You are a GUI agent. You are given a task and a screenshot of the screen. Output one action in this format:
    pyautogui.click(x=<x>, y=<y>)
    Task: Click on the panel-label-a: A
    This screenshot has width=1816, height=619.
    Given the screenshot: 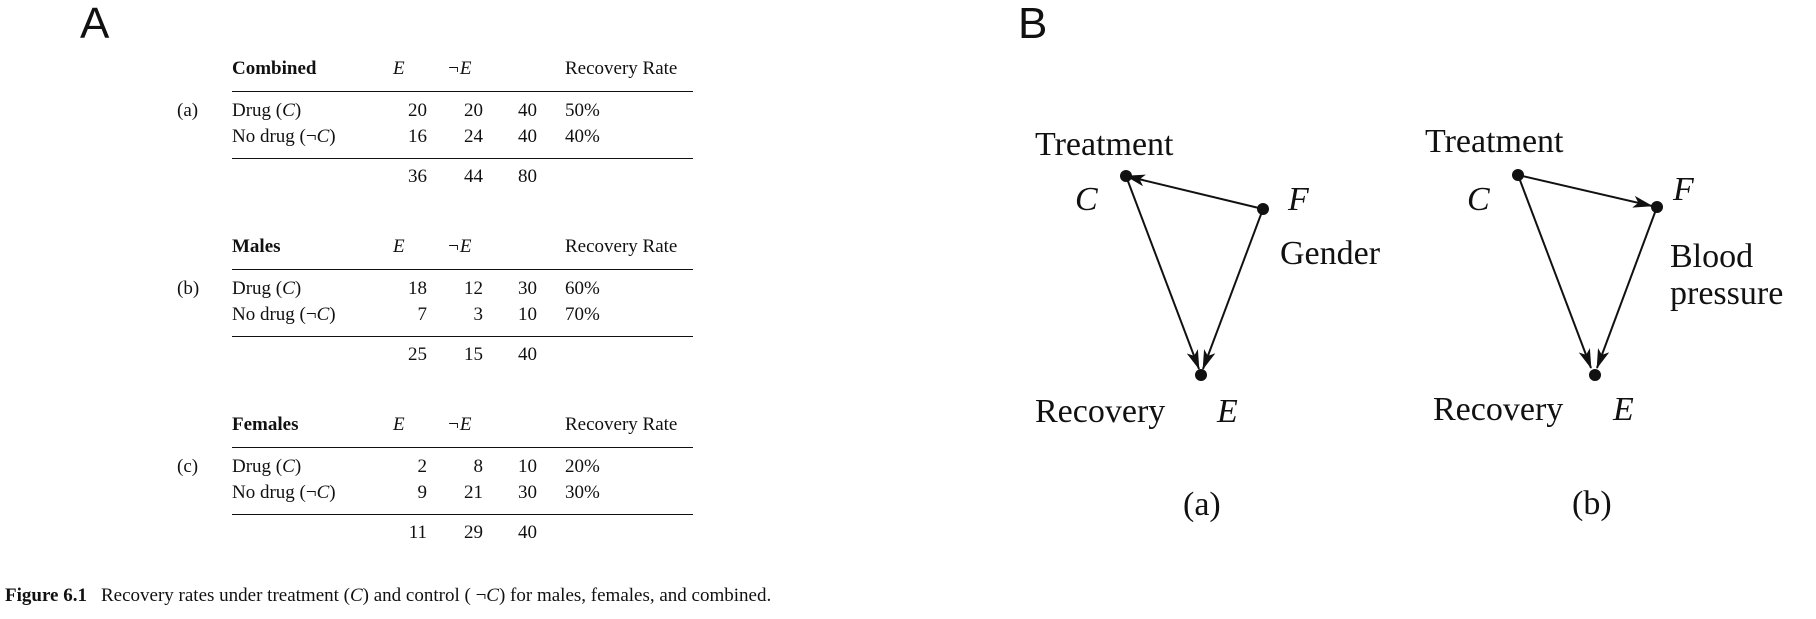 What is the action you would take?
    pyautogui.click(x=95, y=24)
    